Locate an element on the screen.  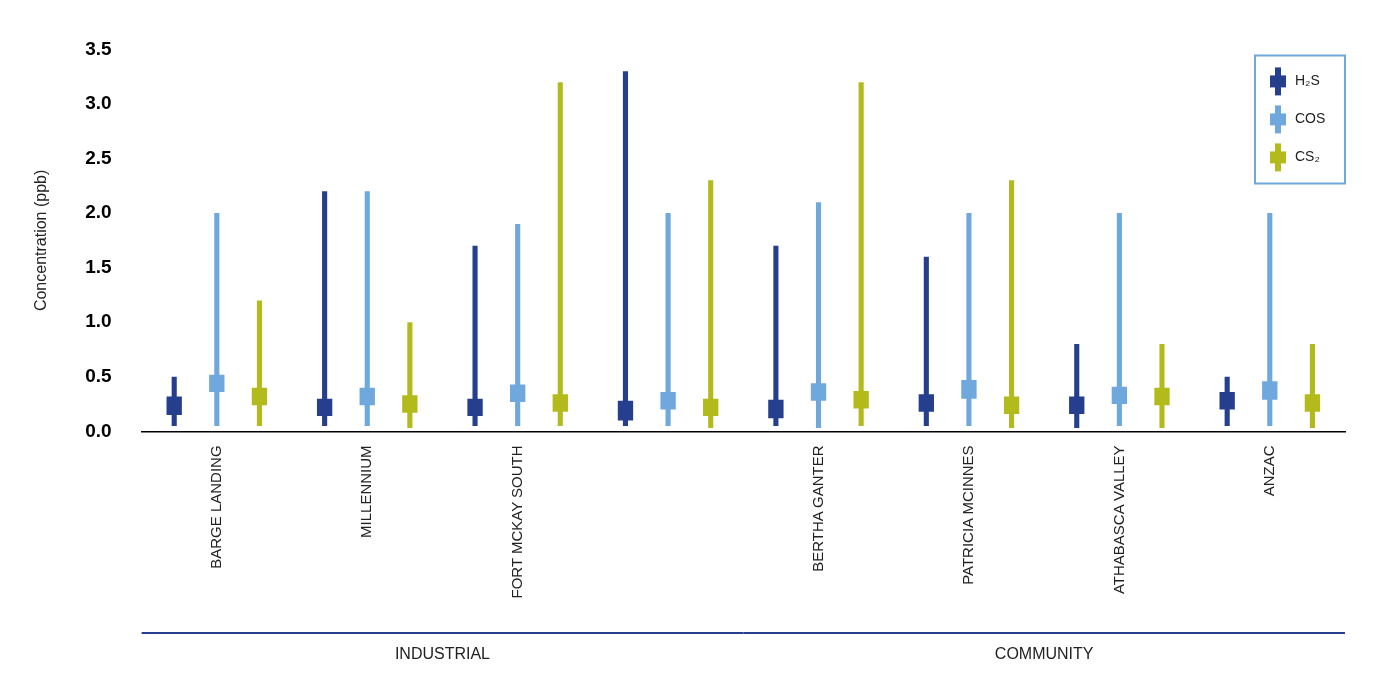
x-tick-label: BERTHA GANTER is located at coordinates (817, 508).